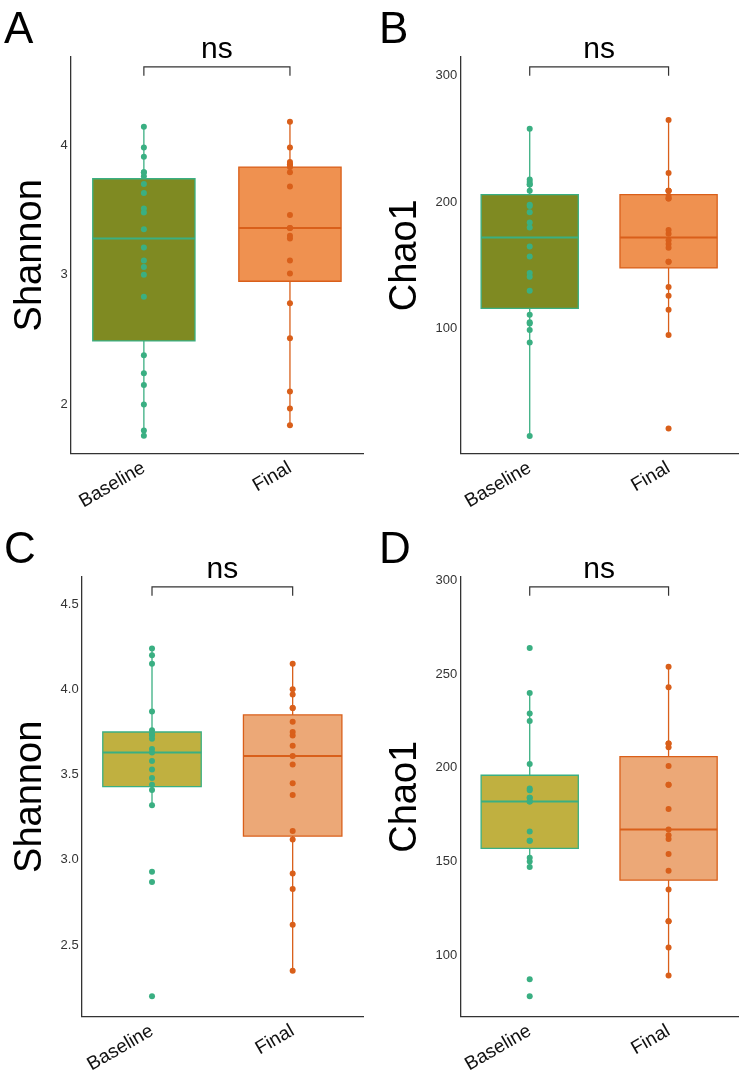 The width and height of the screenshot is (750, 1083). I want to click on y-tick-label: 4.0, so click(69, 688).